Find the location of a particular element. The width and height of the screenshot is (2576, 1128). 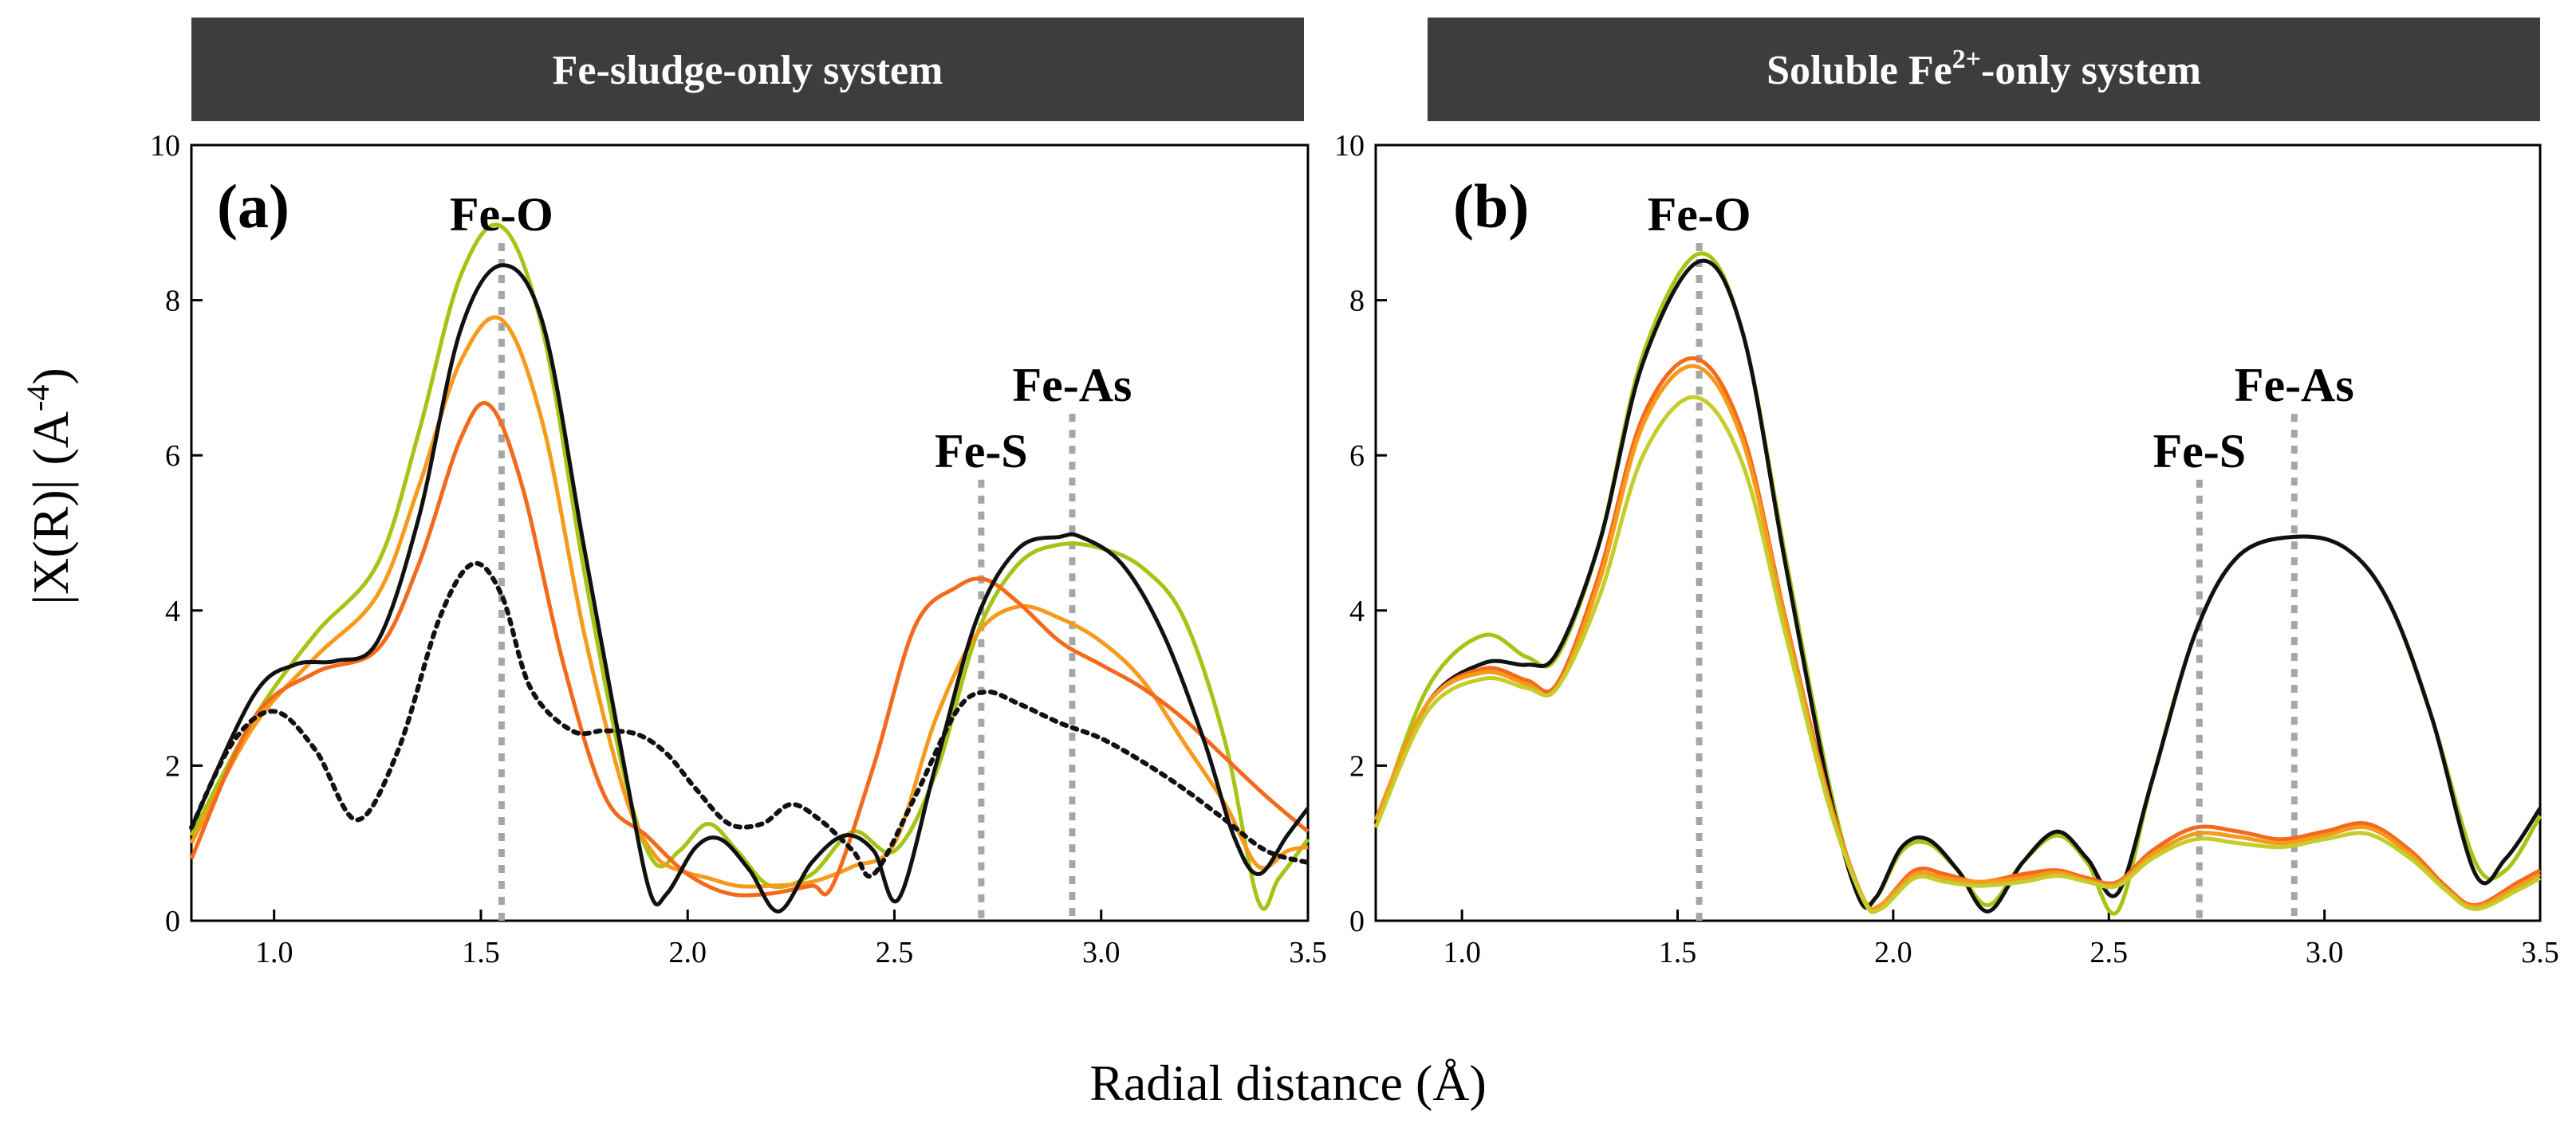

panel-title: Fe-sludge-only system is located at coordinates (748, 70).